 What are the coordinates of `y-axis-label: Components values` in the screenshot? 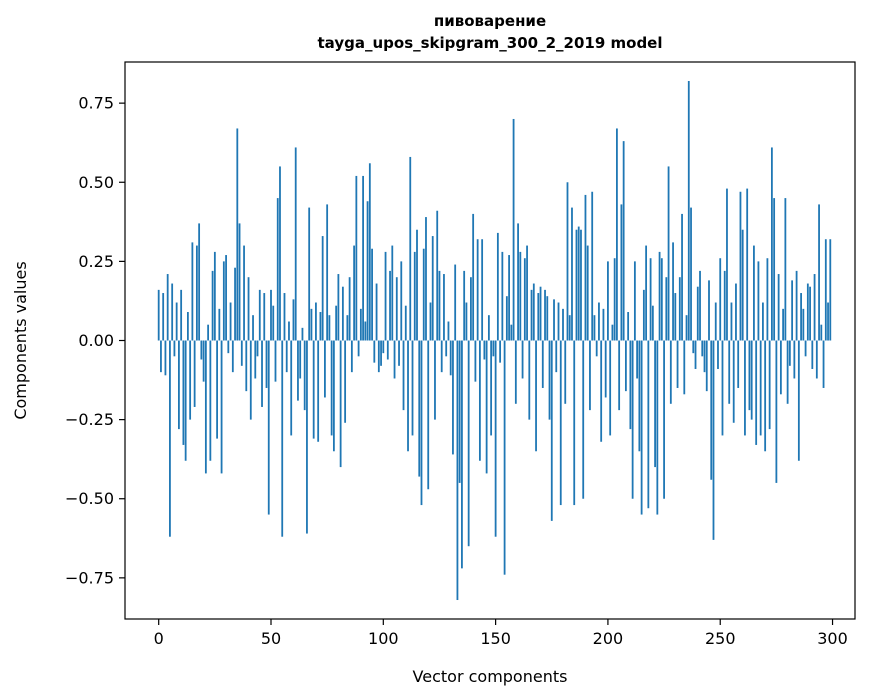 It's located at (20, 340).